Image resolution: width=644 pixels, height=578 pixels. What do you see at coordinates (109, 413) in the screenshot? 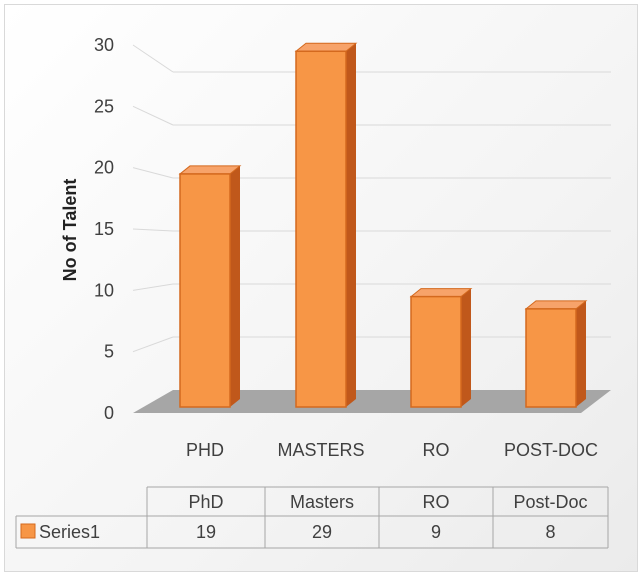
I see `y-tick-label: 0` at bounding box center [109, 413].